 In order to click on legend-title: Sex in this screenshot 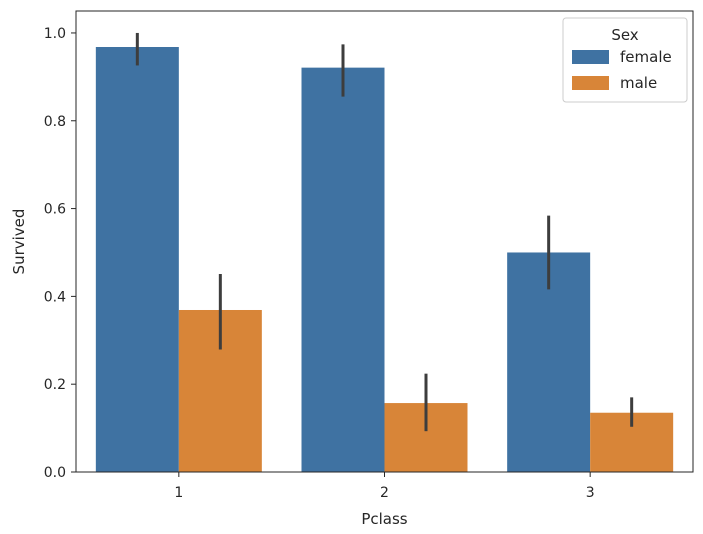, I will do `click(624, 35)`.